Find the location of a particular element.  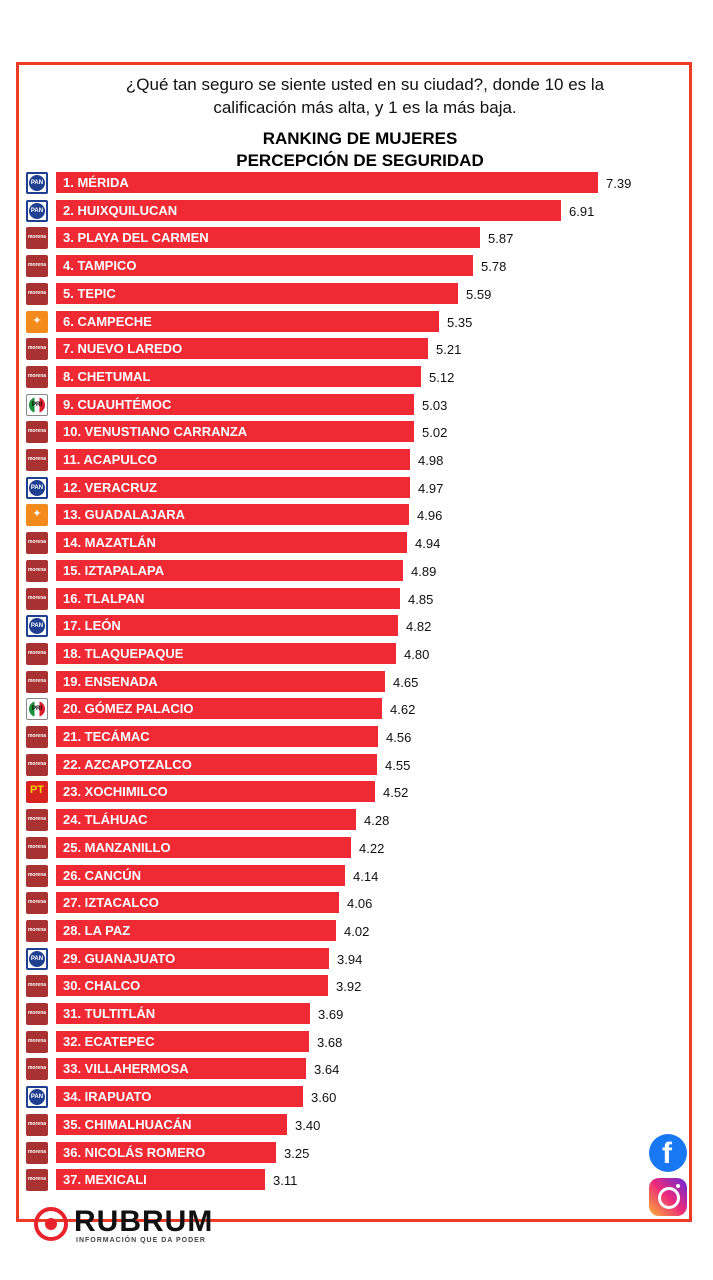

bar-category-label: 30. CHALCO is located at coordinates (102, 986).